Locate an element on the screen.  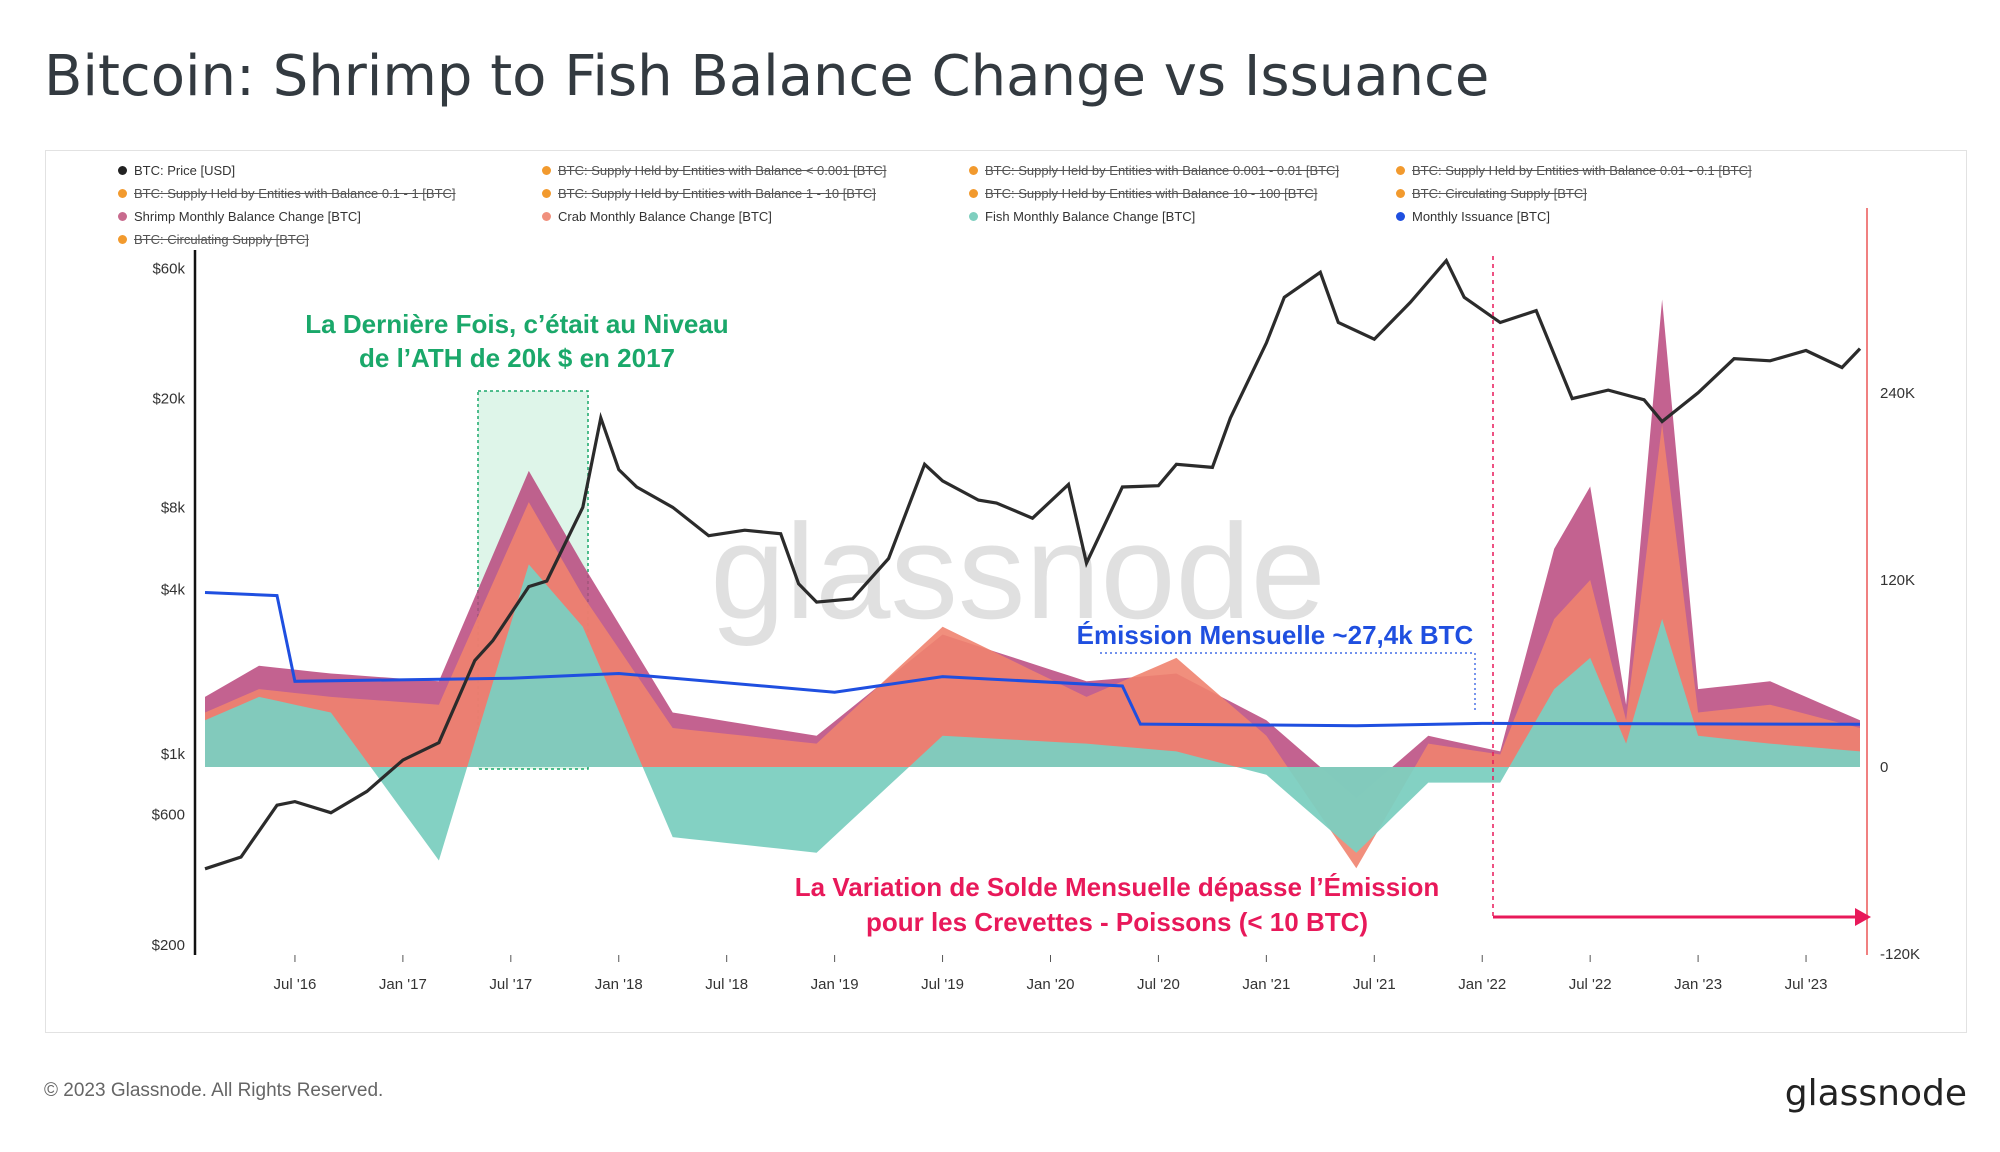
legend-label: Shrimp Monthly Balance Change [BTC] is located at coordinates (247, 216).